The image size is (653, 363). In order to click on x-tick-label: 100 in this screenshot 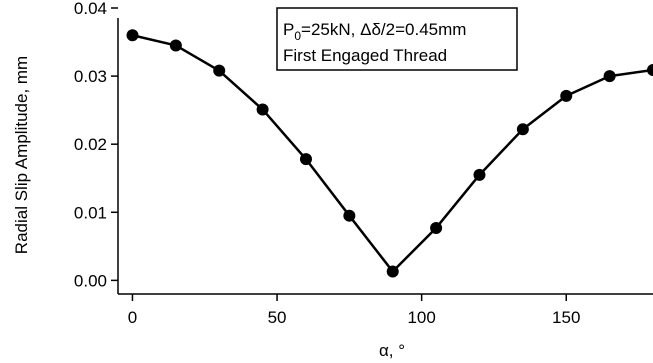, I will do `click(421, 317)`.